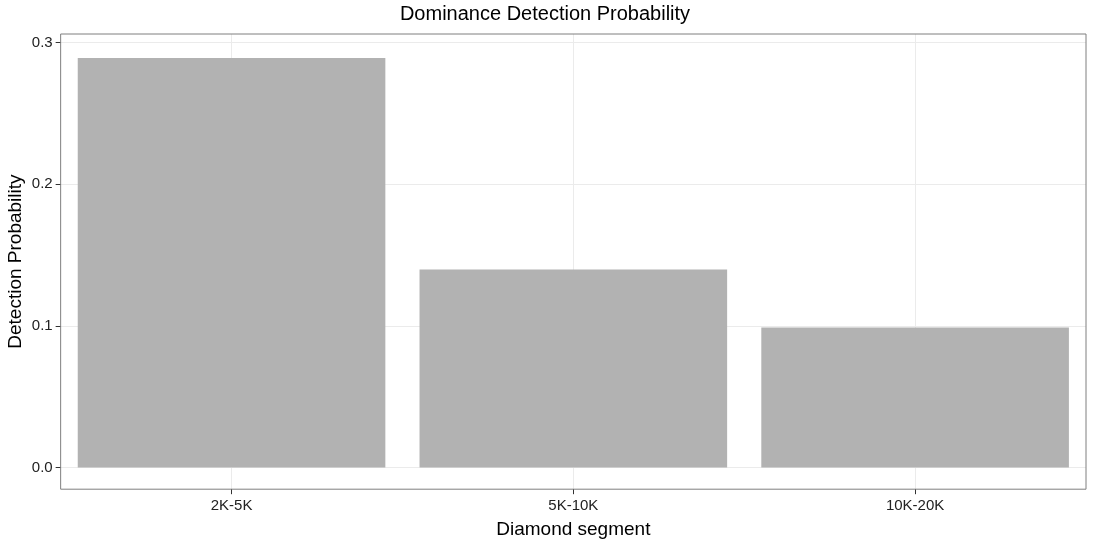  What do you see at coordinates (14, 261) in the screenshot?
I see `y-axis-title: Detection Probability` at bounding box center [14, 261].